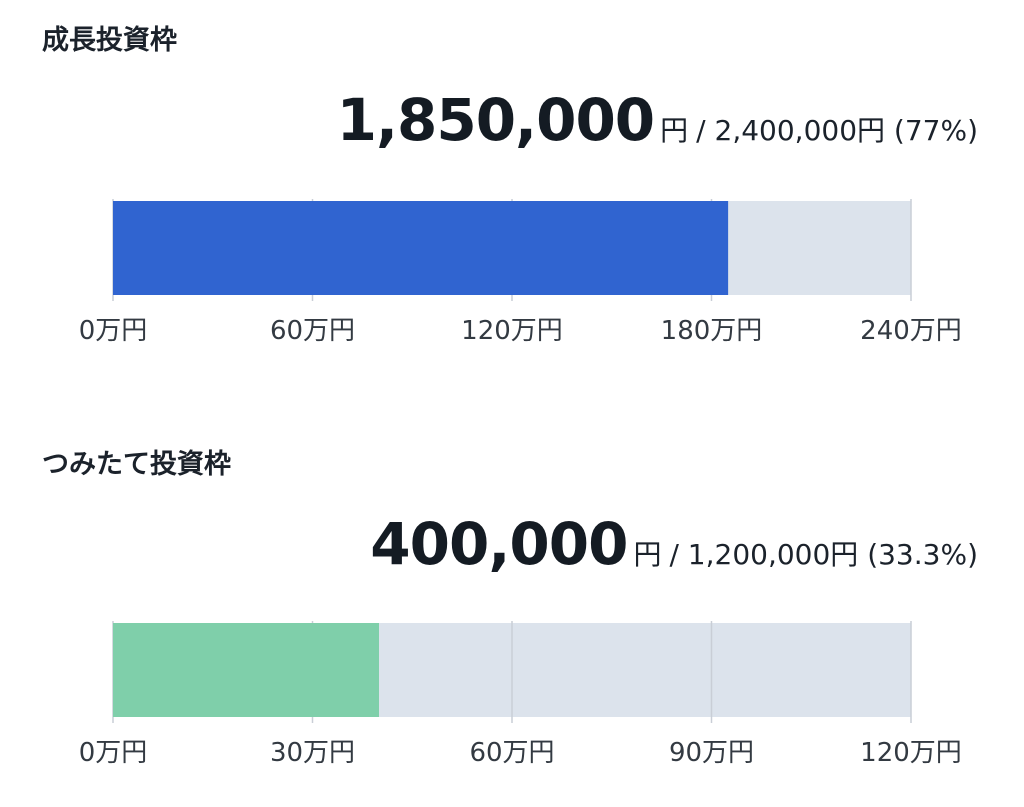  What do you see at coordinates (499, 544) in the screenshot?
I see `tsumitate-amount: 400,000` at bounding box center [499, 544].